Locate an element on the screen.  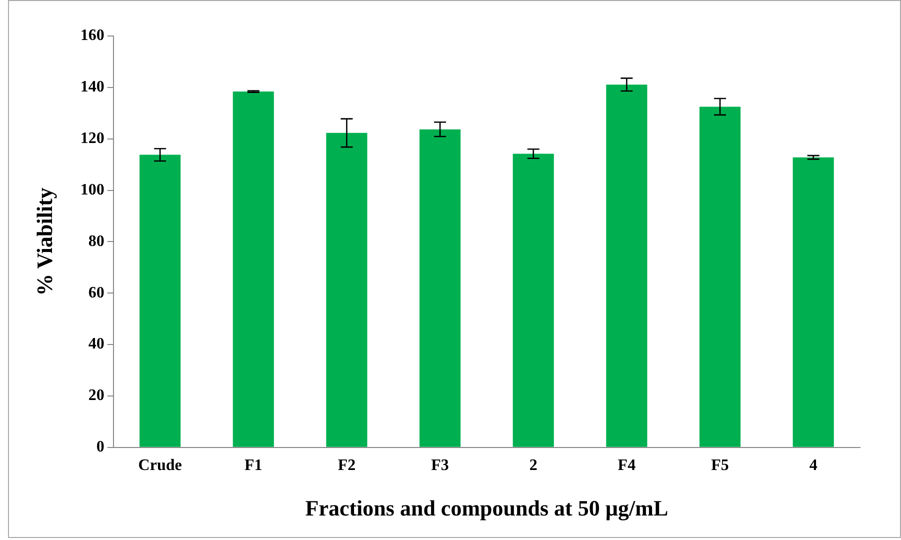
x-tick-label: F1 is located at coordinates (253, 465).